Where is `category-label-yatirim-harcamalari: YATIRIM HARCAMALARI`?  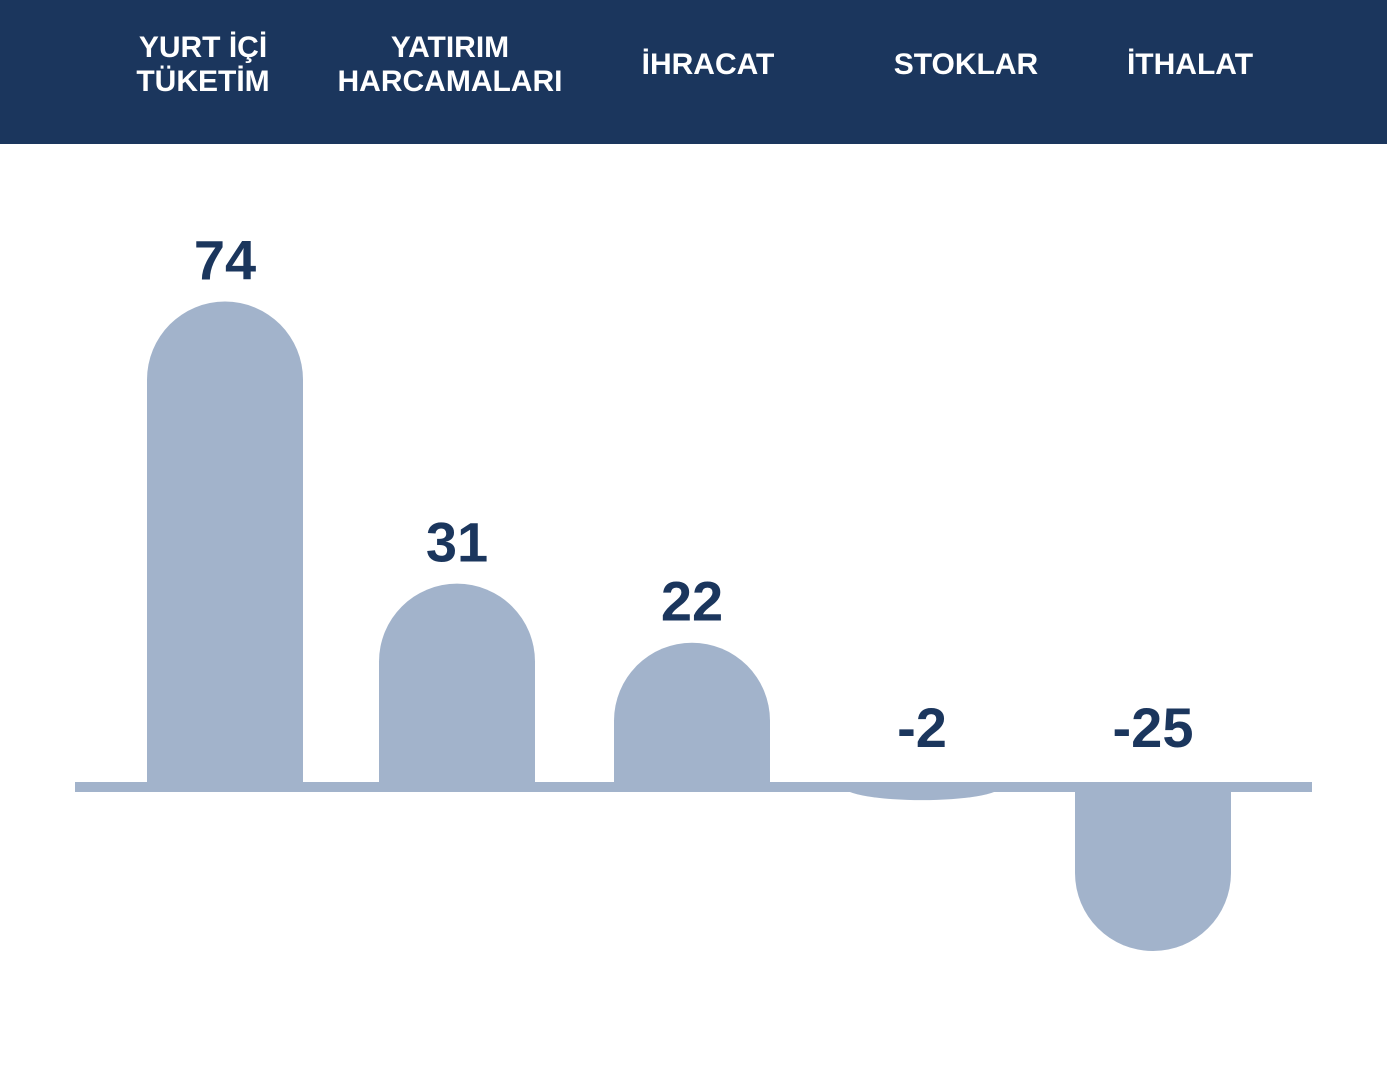
category-label-yatirim-harcamalari: YATIRIM HARCAMALARI is located at coordinates (450, 64).